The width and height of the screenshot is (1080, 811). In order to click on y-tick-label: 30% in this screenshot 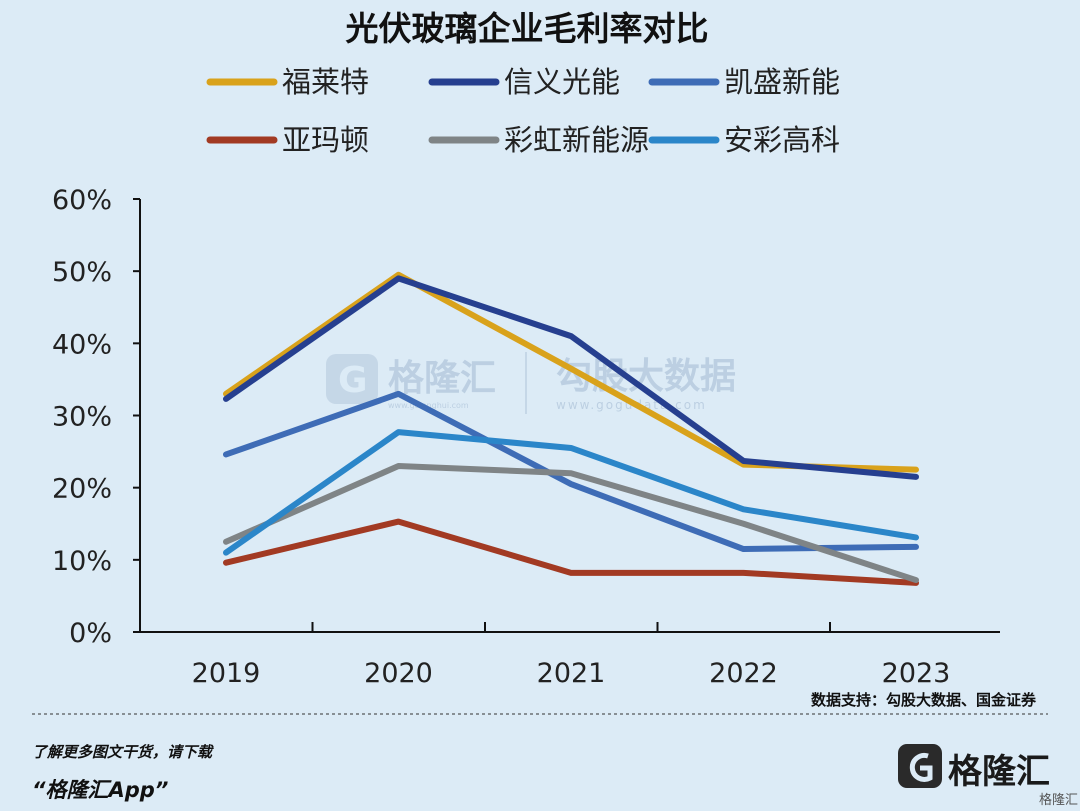, I will do `click(82, 417)`.